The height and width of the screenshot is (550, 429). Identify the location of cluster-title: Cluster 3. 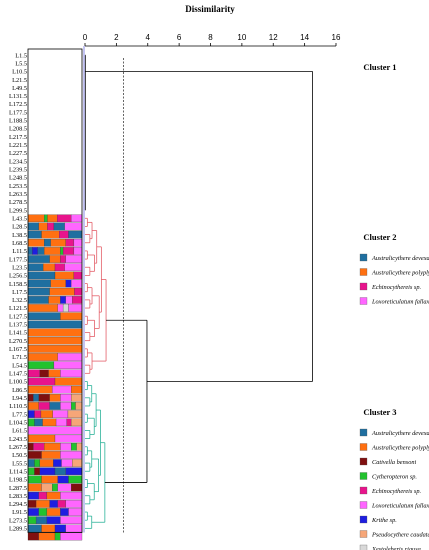
(379, 412).